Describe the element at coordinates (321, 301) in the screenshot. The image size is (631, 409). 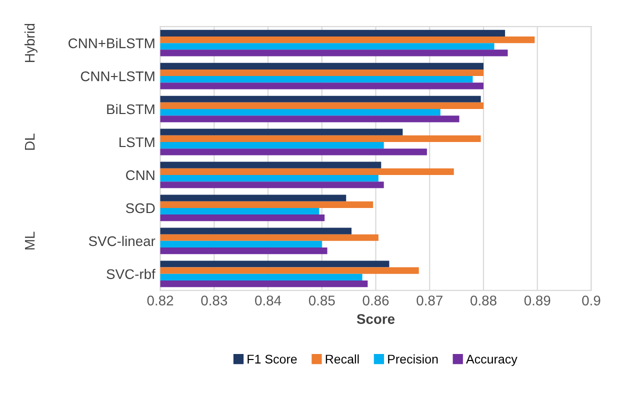
I see `x-tick-label: 0.85` at that location.